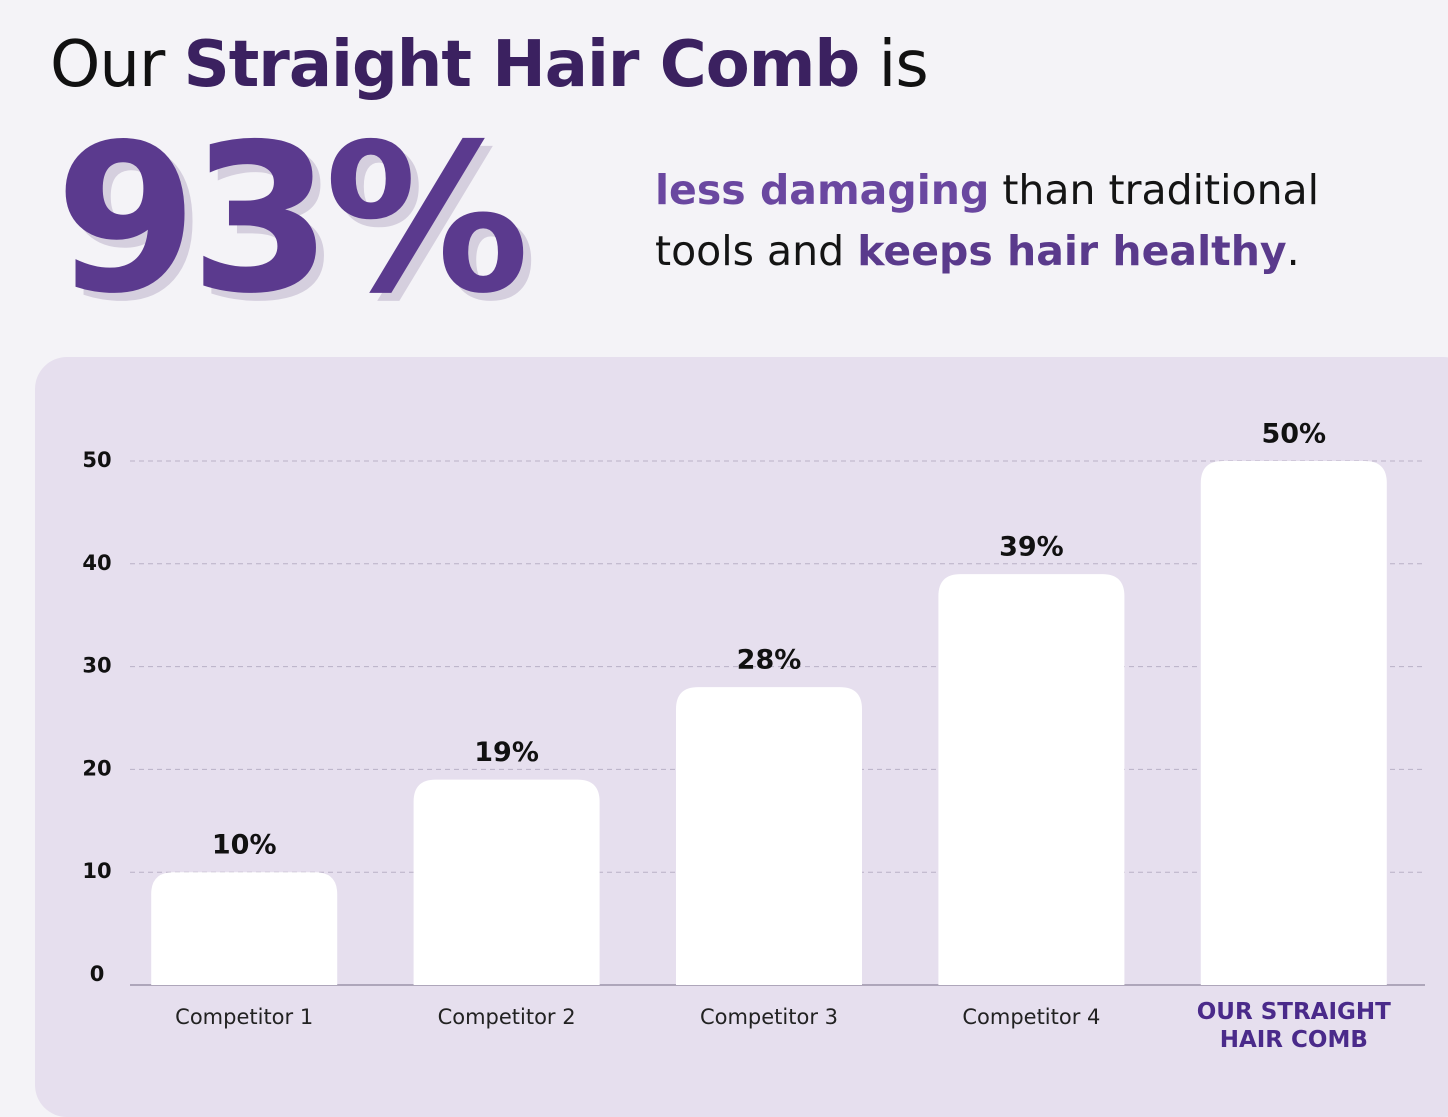 This screenshot has height=1117, width=1448. Describe the element at coordinates (1293, 434) in the screenshot. I see `value-label: 50%` at that location.